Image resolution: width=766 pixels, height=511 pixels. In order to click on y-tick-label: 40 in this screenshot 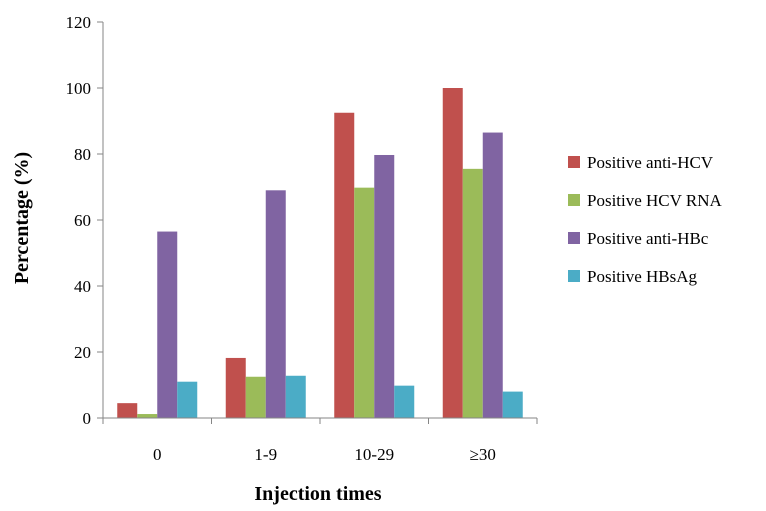, I will do `click(82, 286)`.